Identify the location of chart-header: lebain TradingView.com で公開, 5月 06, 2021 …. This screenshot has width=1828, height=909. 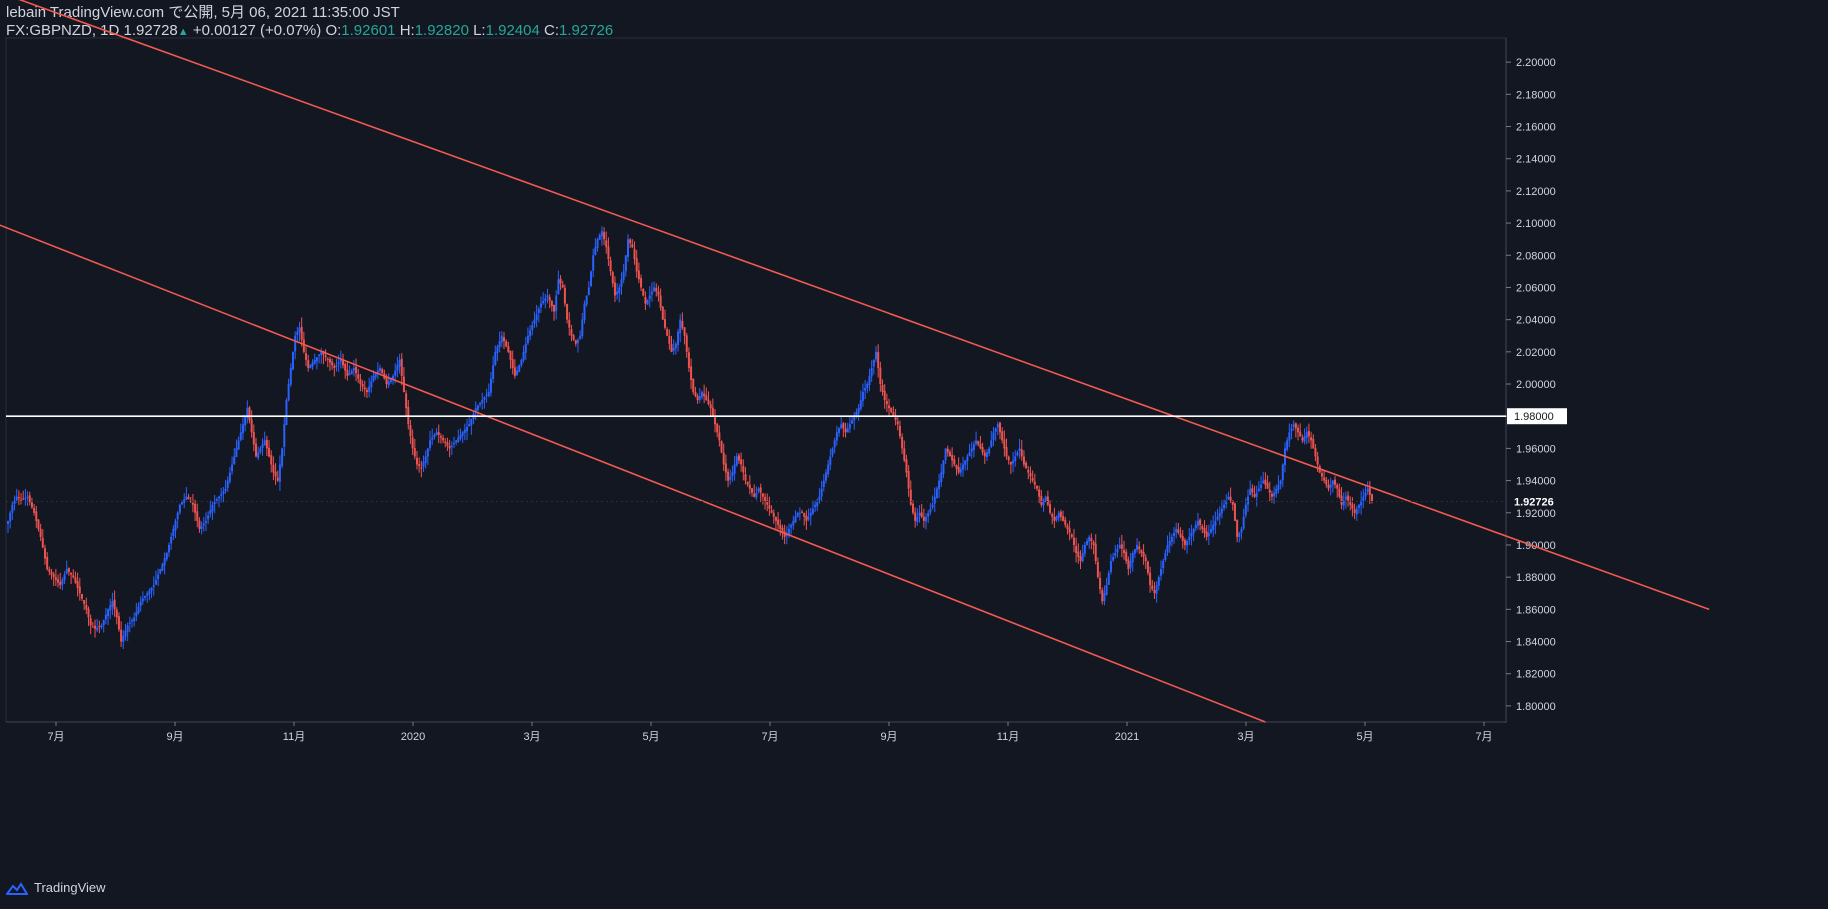
(309, 22).